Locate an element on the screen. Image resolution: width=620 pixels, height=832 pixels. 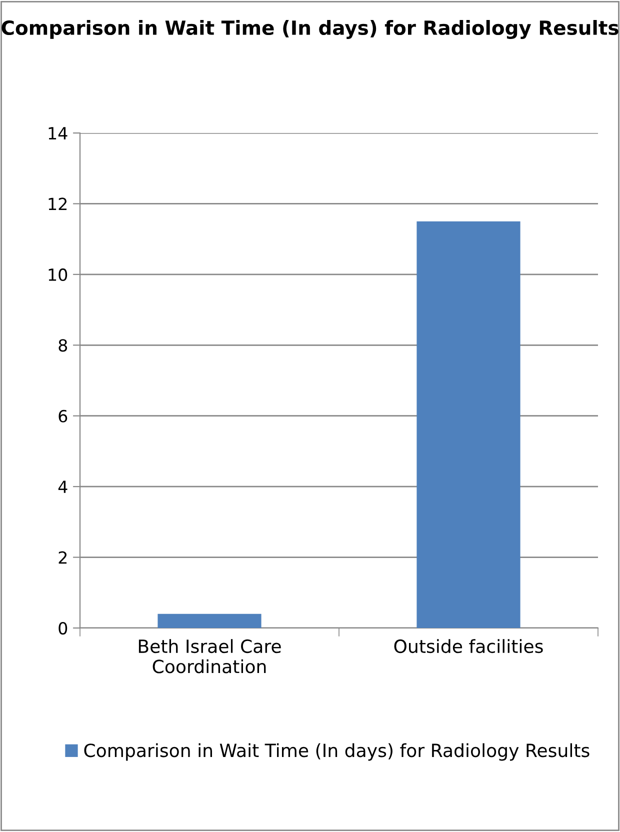
chart-title: Comparison in Wait Time (In days) for Radiology Results is located at coordinates (310, 29).